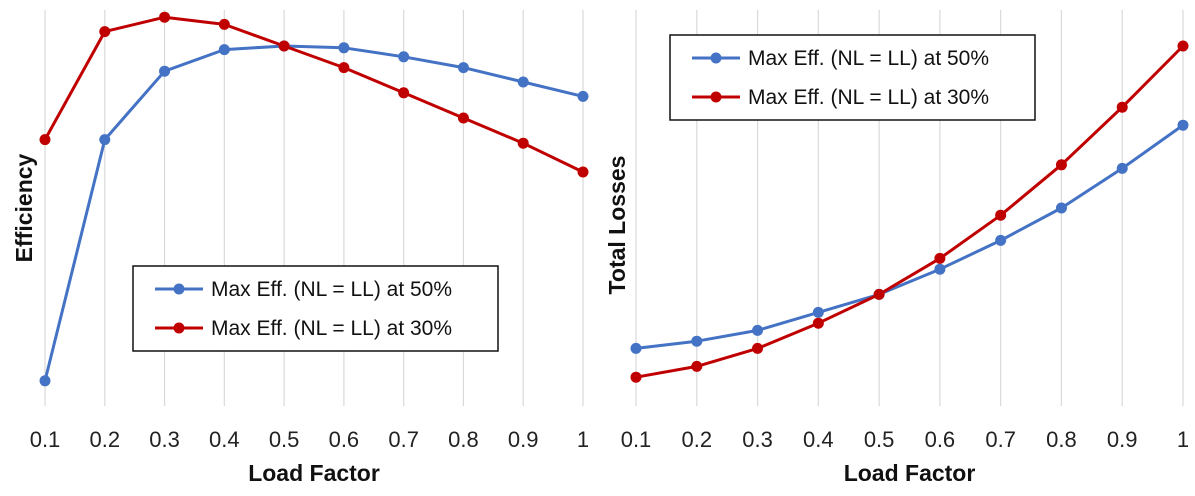  Describe the element at coordinates (617, 225) in the screenshot. I see `y-axis-title: Total Losses` at that location.